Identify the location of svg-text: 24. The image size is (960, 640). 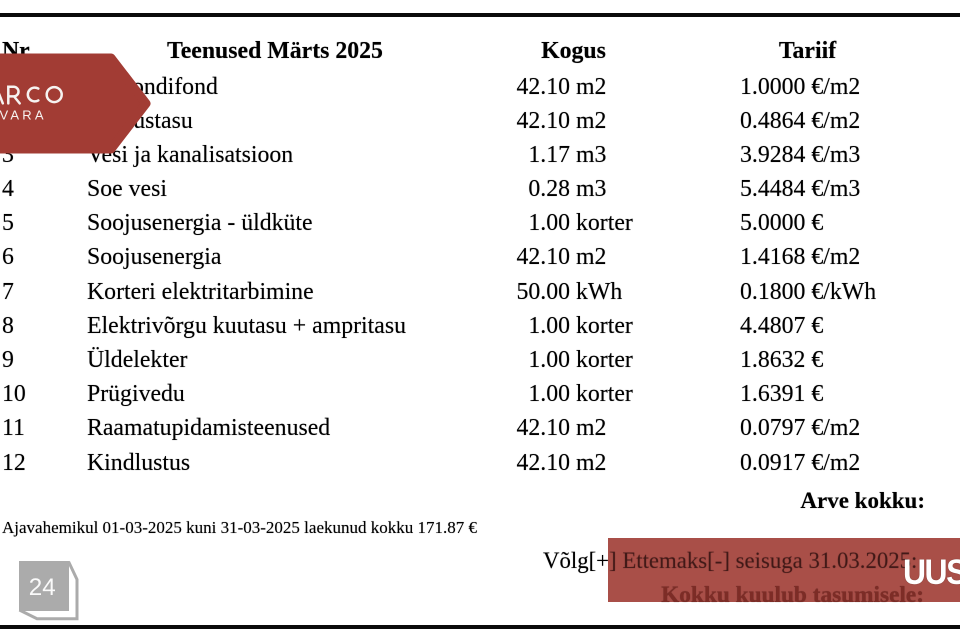
(42, 587).